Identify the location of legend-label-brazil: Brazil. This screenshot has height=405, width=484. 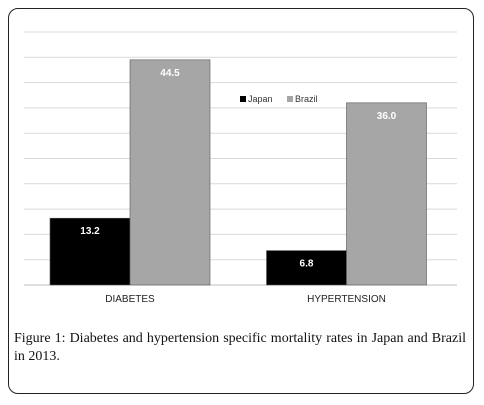
(306, 99).